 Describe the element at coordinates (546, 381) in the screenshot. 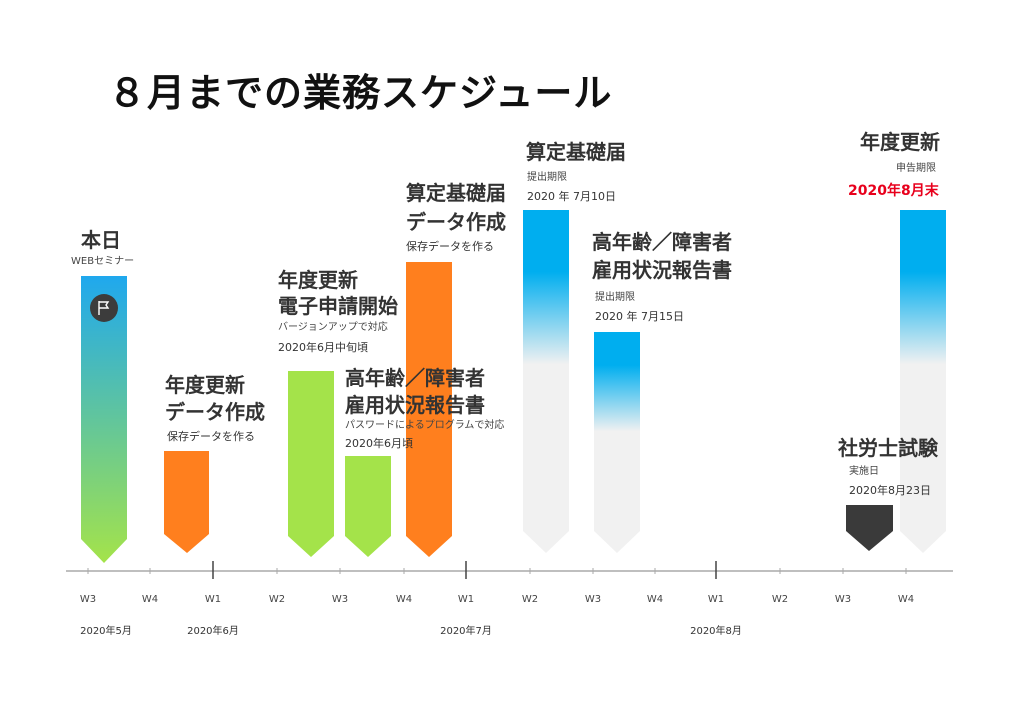

I see `santei-deadline-bar` at that location.